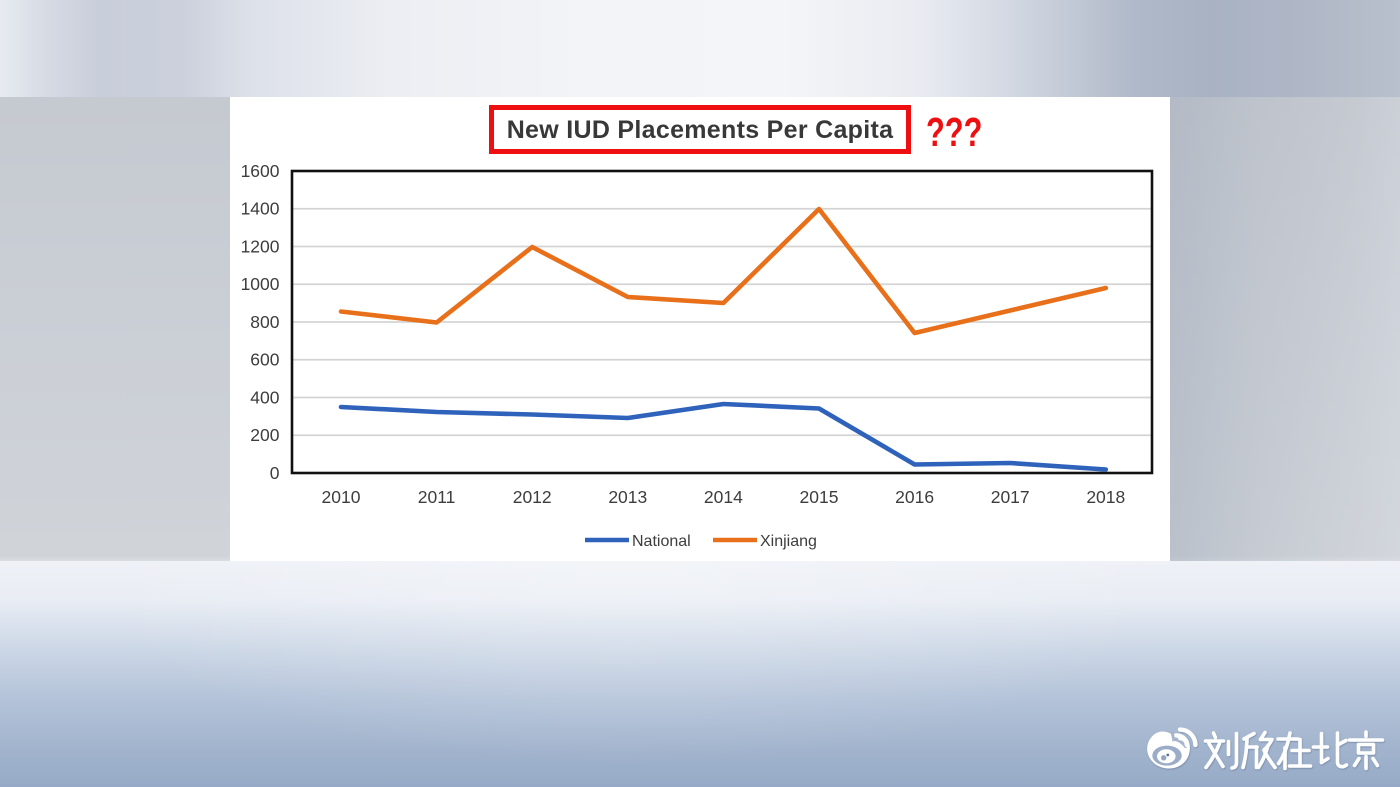 The height and width of the screenshot is (787, 1400). I want to click on svg-text: 1600, so click(260, 171).